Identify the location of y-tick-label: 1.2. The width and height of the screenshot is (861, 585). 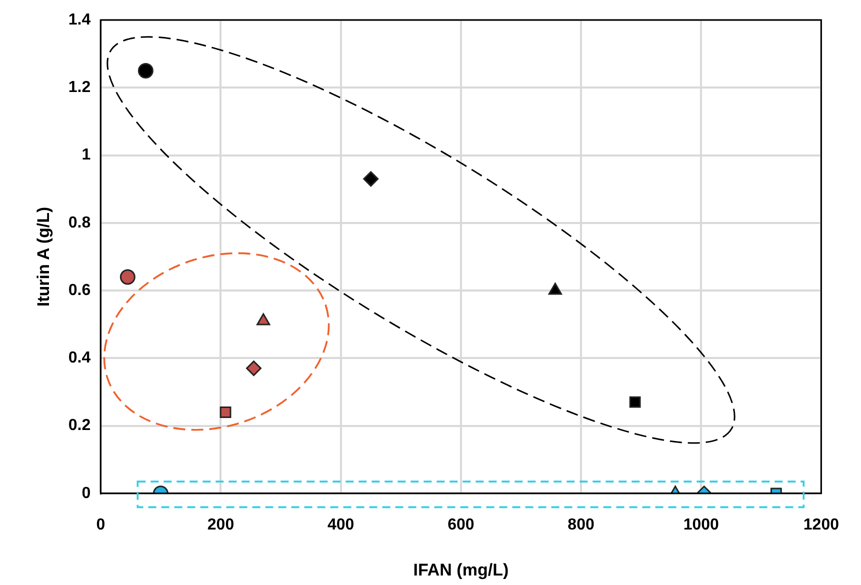
(79, 87).